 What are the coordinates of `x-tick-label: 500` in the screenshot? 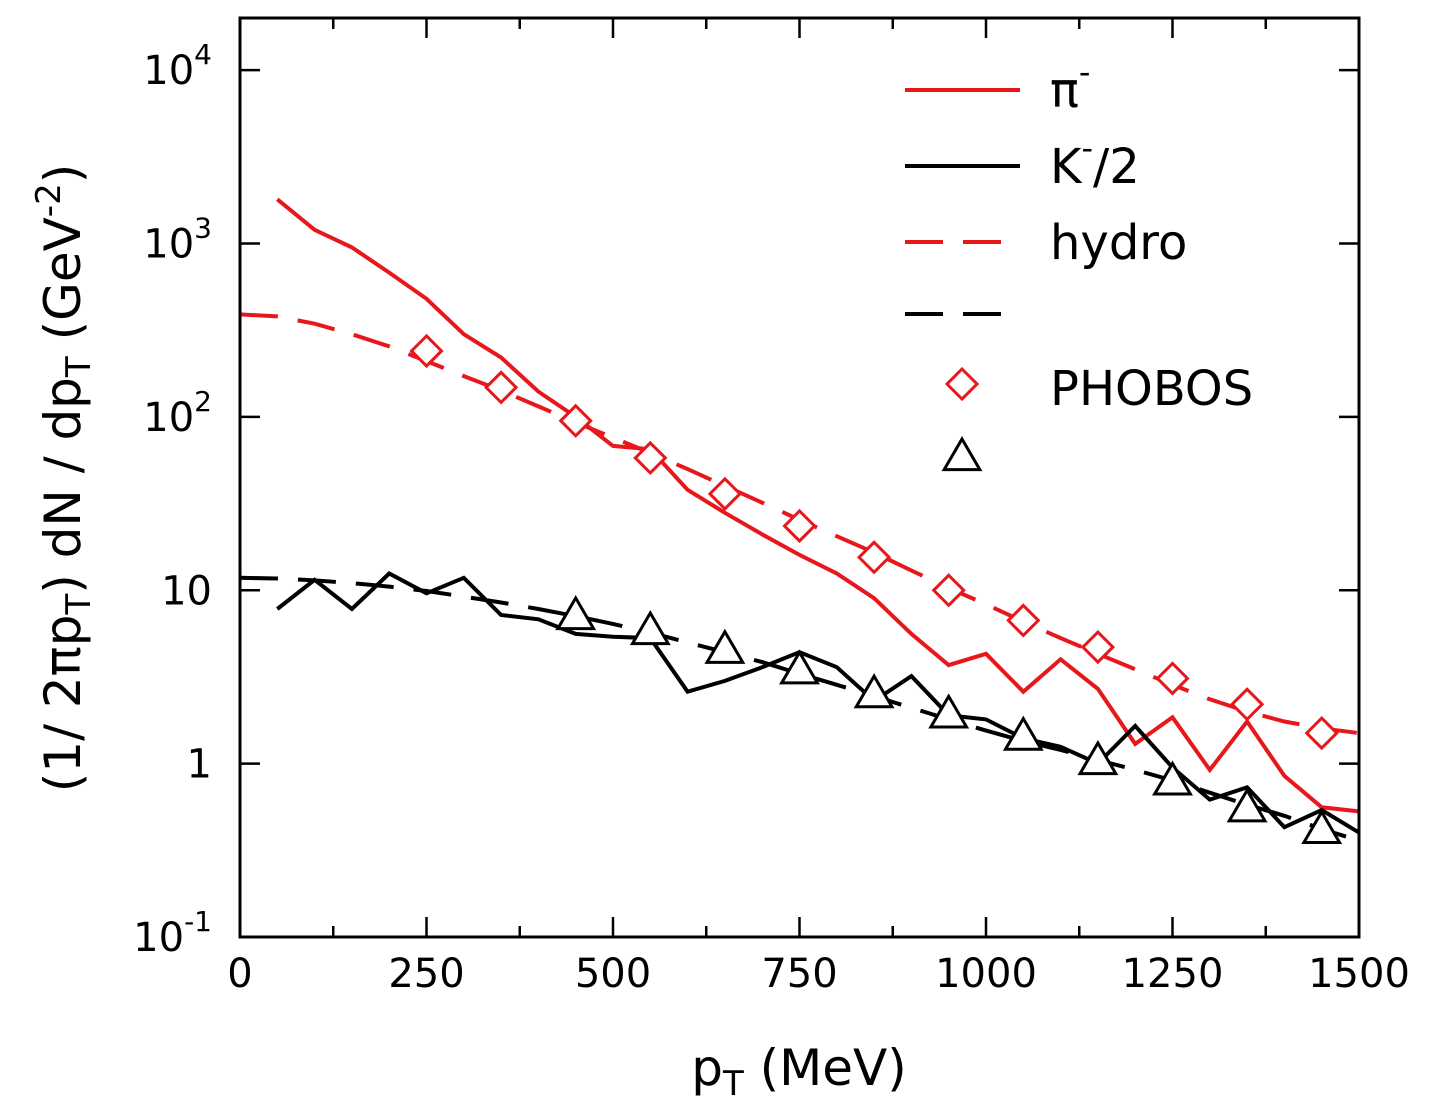 It's located at (613, 974).